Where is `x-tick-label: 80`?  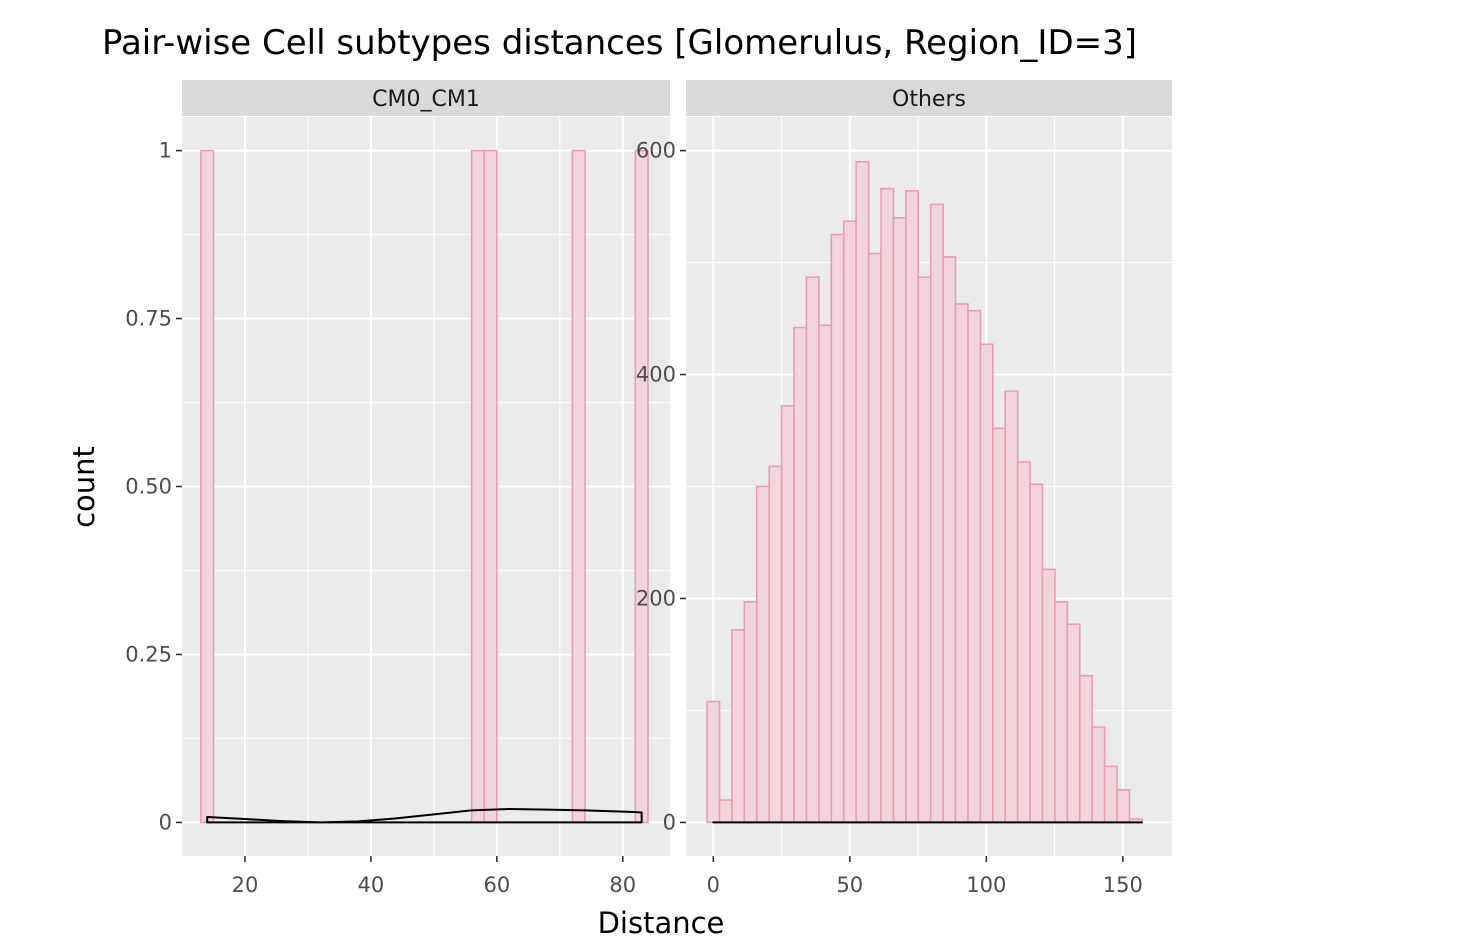
x-tick-label: 80 is located at coordinates (622, 885).